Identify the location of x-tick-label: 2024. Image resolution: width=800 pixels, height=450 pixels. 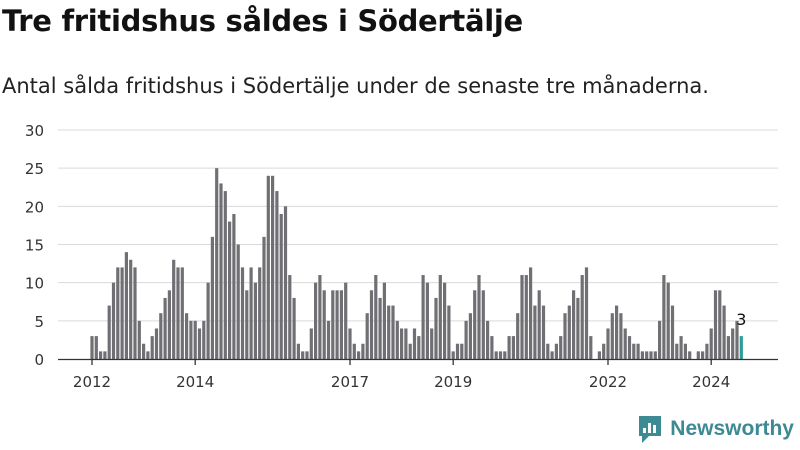
(711, 382).